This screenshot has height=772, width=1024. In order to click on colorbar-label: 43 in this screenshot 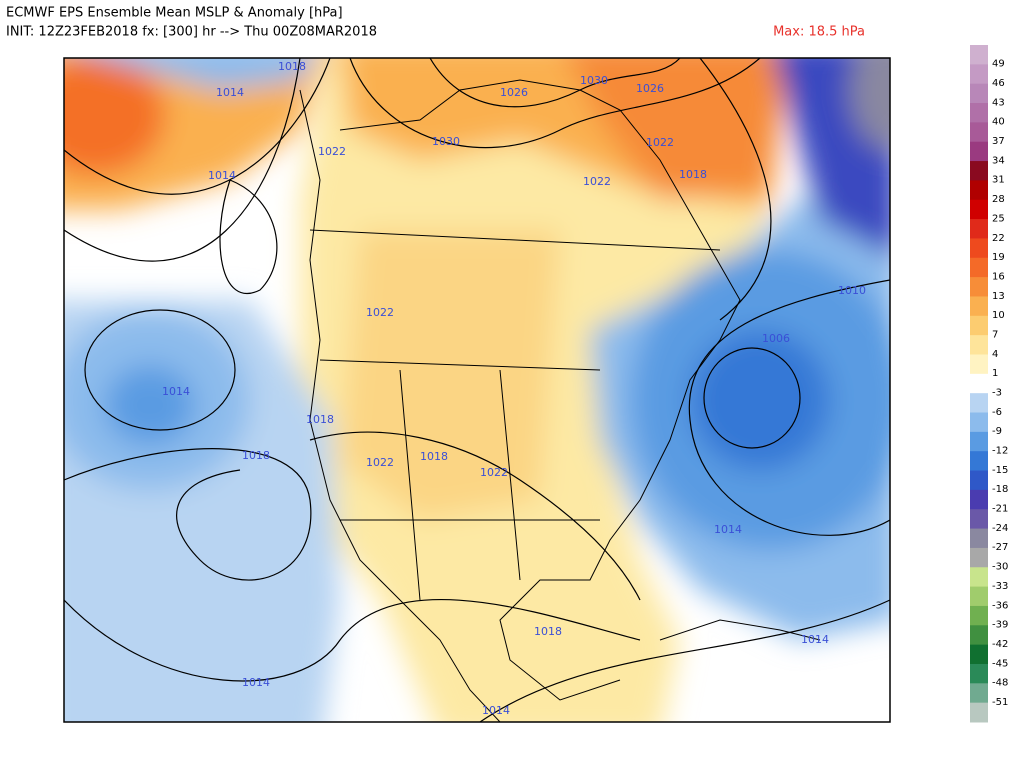, I will do `click(998, 102)`.